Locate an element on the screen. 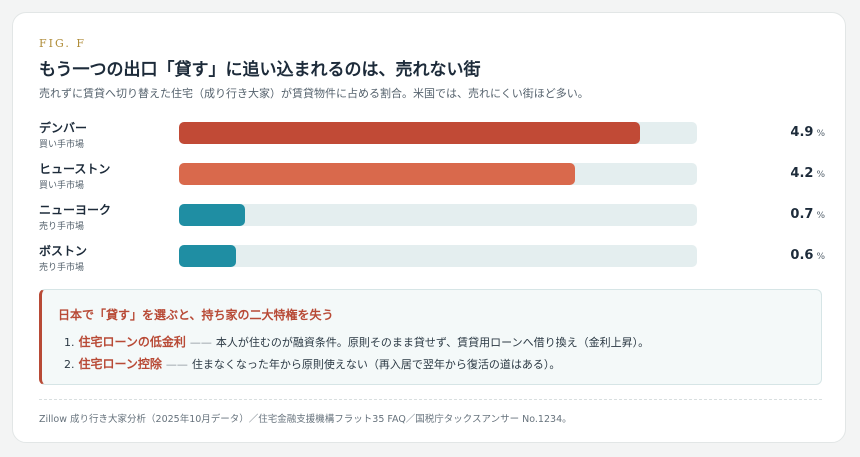 The image size is (860, 457). chart-title: もう一つの出口「貸す」に追い込まれるのは、売れない街 is located at coordinates (260, 70).